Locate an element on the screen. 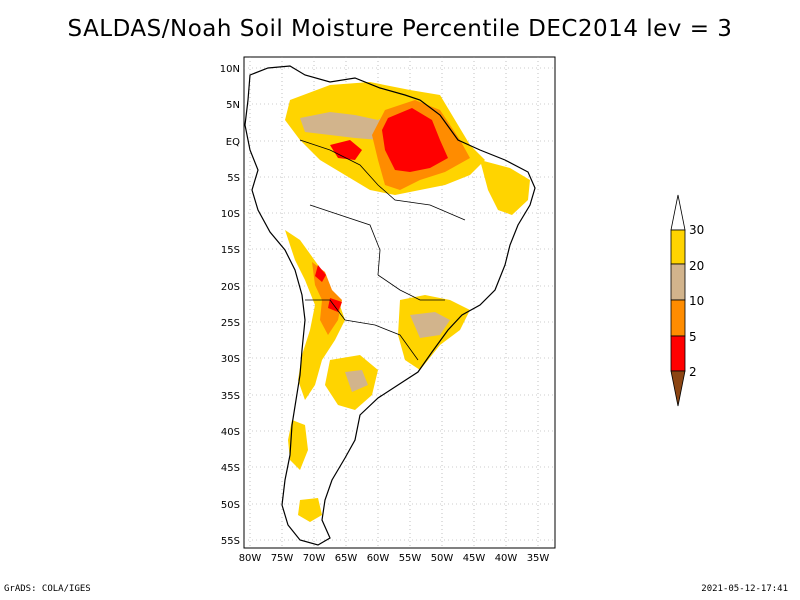 The height and width of the screenshot is (600, 800). shade-andes-yellow is located at coordinates (315, 315).